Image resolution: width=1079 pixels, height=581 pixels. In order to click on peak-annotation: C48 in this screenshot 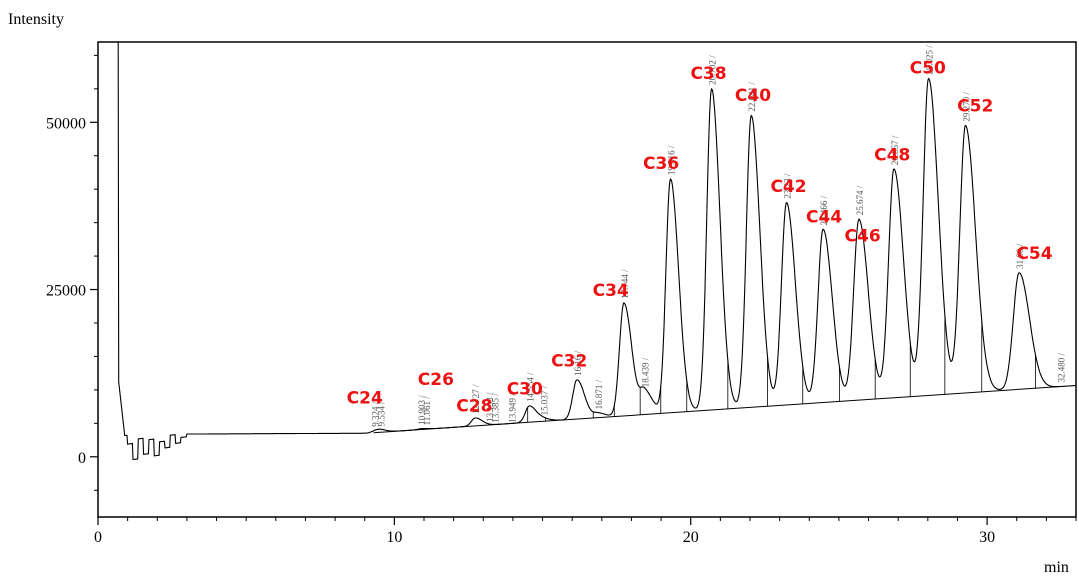, I will do `click(892, 155)`.